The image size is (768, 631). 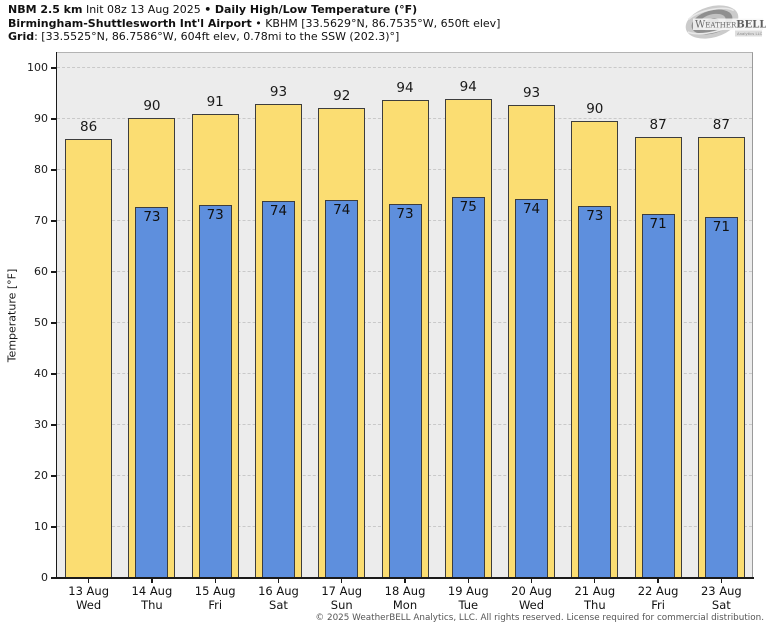 What do you see at coordinates (468, 387) in the screenshot?
I see `low-bar-19-aug: 75` at bounding box center [468, 387].